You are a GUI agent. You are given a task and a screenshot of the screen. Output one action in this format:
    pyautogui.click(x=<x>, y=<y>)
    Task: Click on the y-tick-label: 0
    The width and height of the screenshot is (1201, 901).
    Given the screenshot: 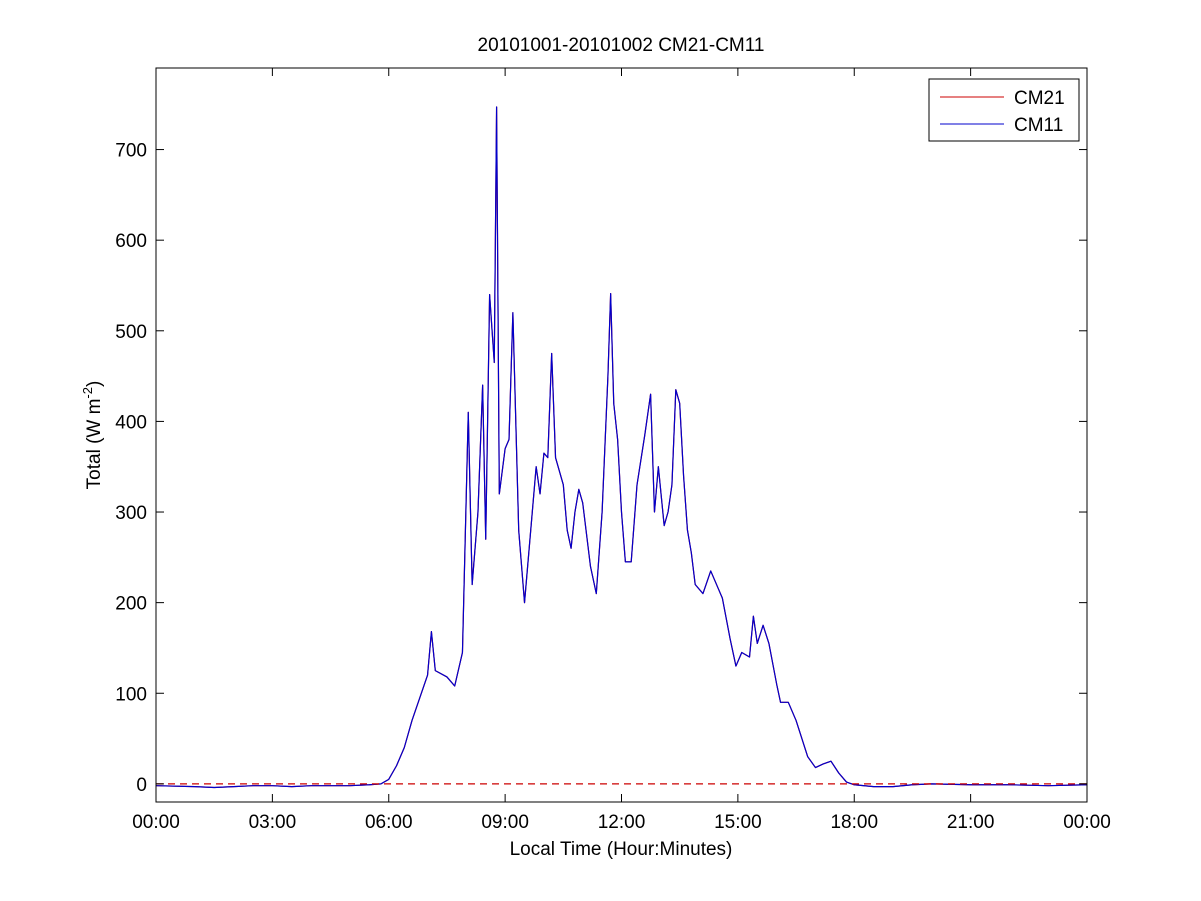 What is the action you would take?
    pyautogui.click(x=141, y=785)
    